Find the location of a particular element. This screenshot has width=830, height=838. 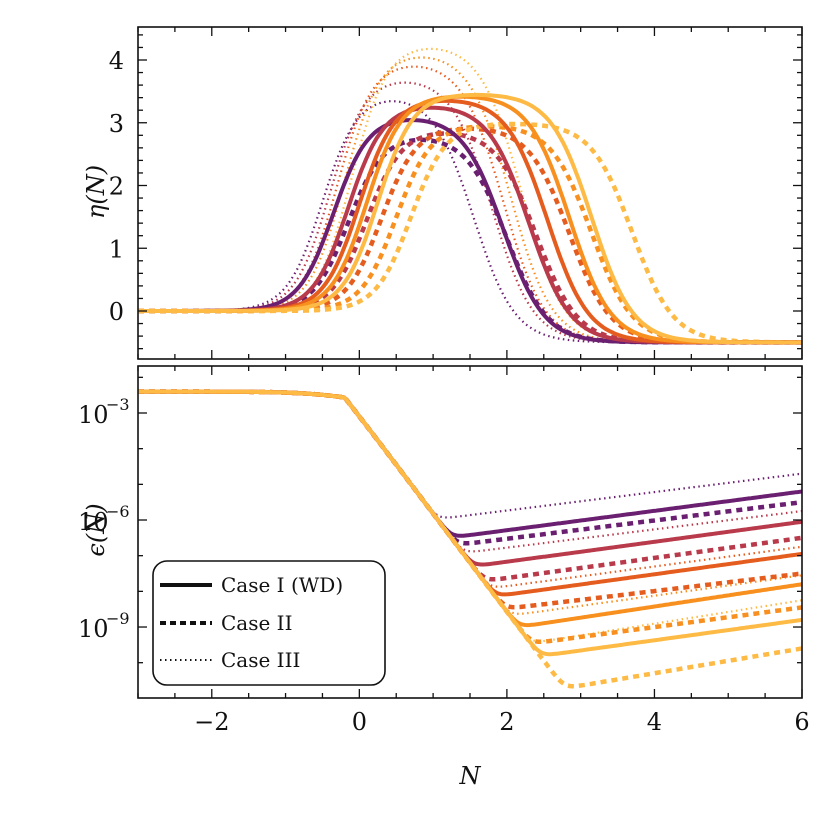

xtick-label: 0 is located at coordinates (359, 722).